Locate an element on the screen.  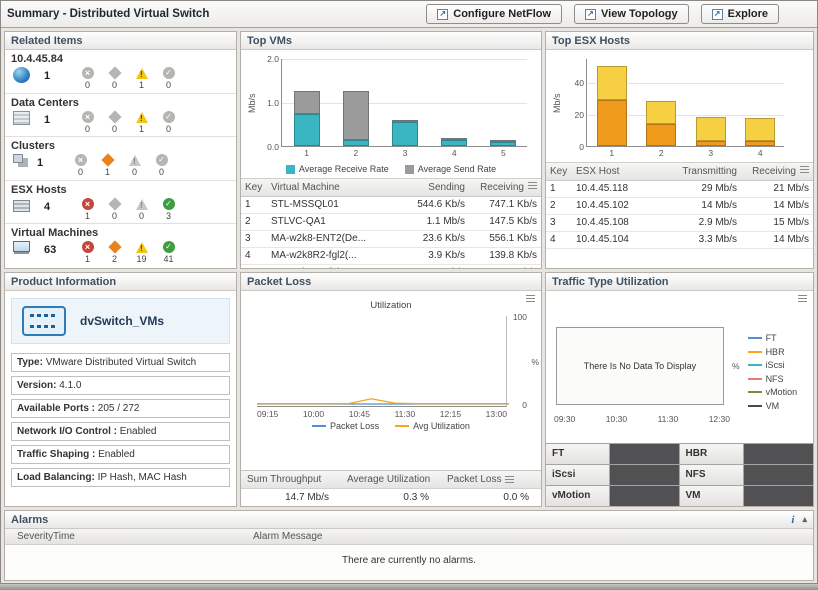
table-cell: 2.2 Kb/s is located at coordinates (437, 266).